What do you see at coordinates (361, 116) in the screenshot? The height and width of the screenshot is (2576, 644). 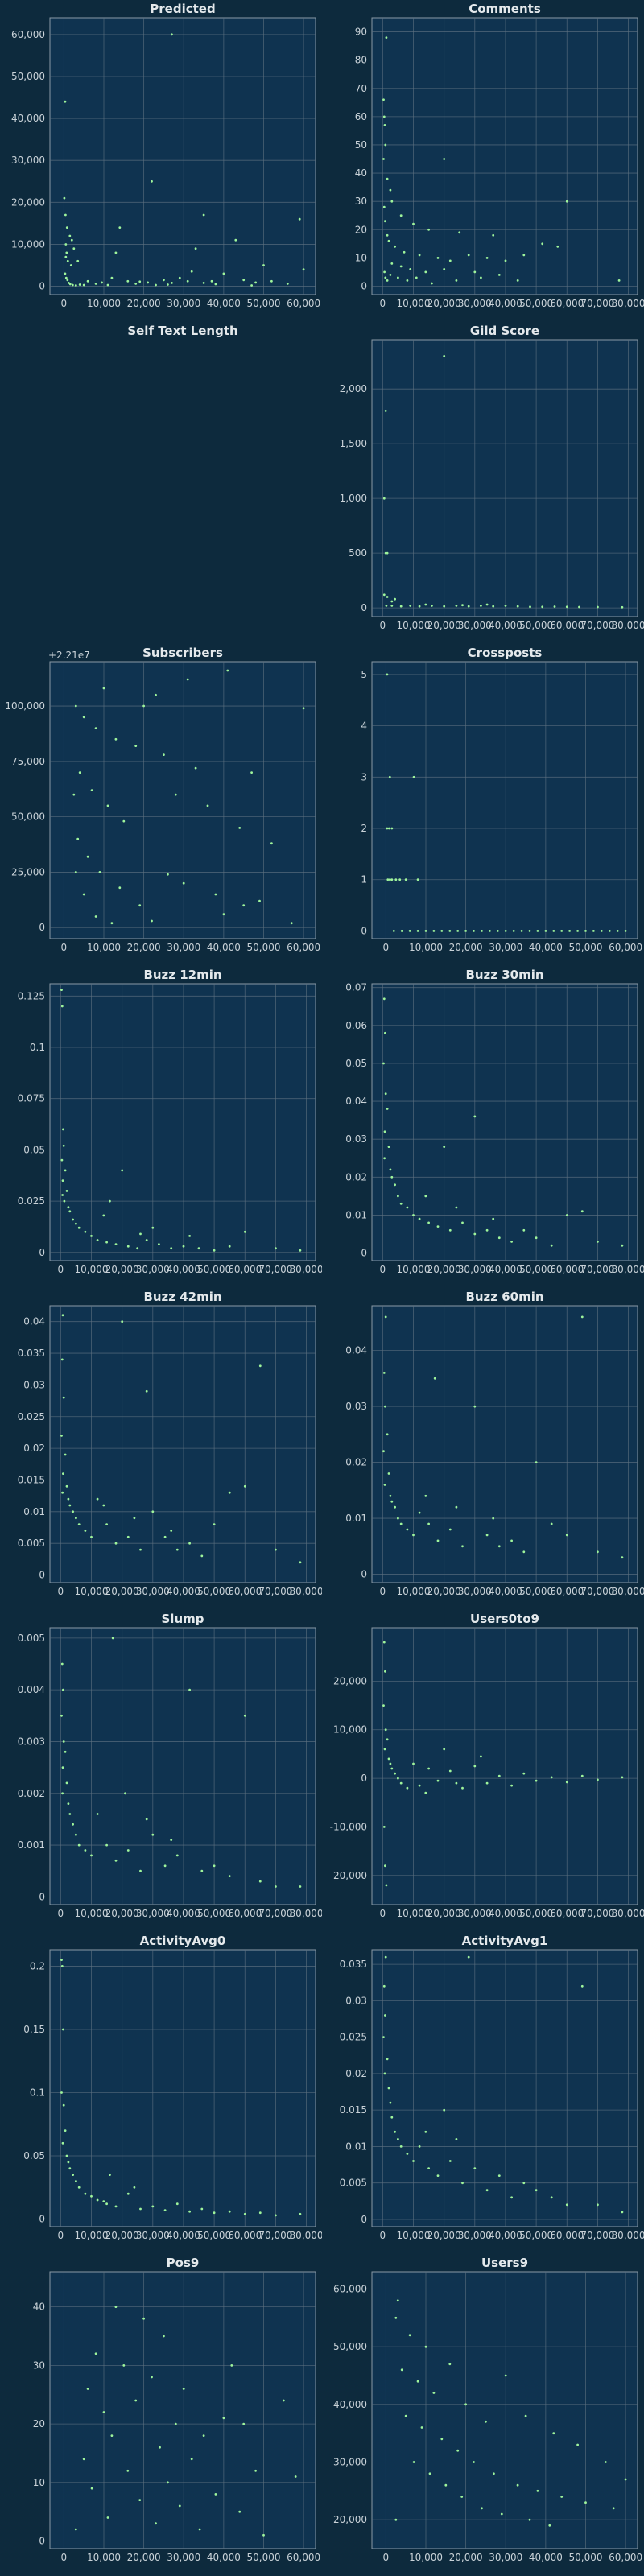 I see `y-tick-label: 60` at bounding box center [361, 116].